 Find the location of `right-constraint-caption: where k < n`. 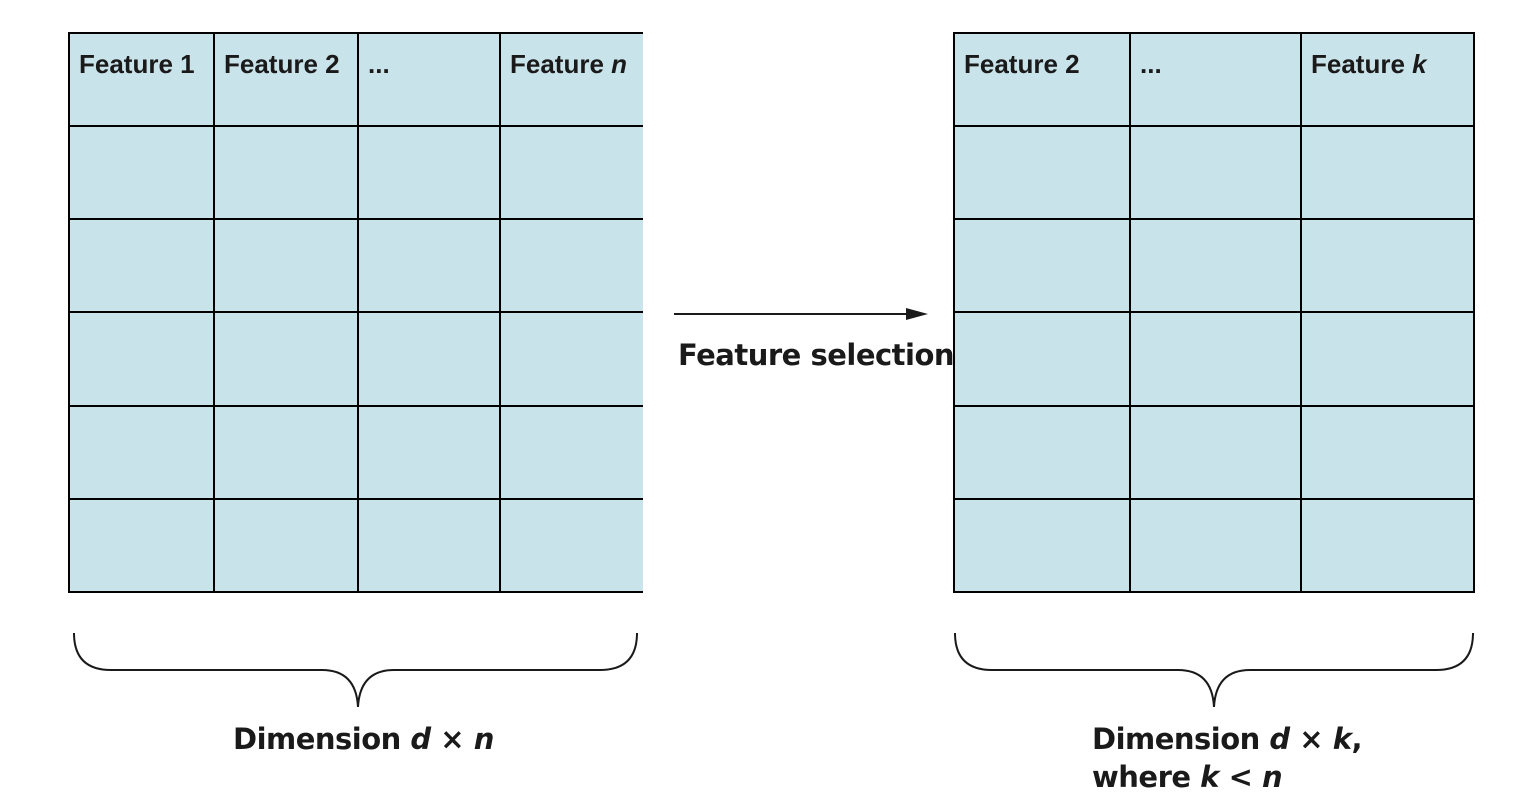

right-constraint-caption: where k < n is located at coordinates (1187, 777).